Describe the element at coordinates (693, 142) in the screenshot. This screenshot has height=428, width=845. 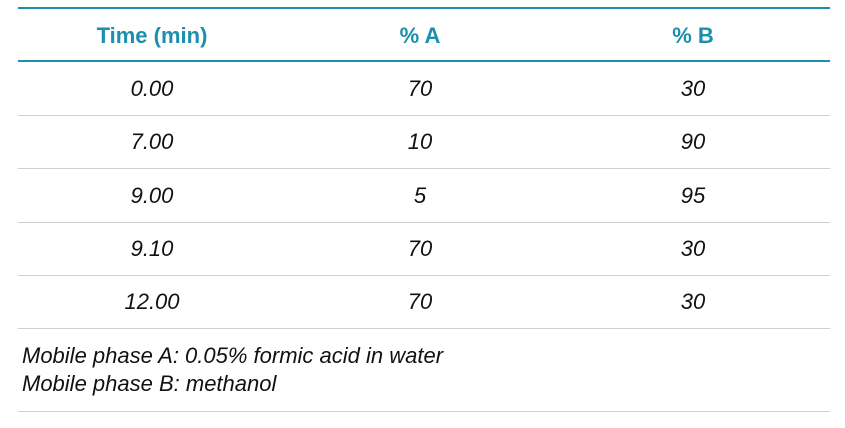
I see `table-cell: 90` at that location.